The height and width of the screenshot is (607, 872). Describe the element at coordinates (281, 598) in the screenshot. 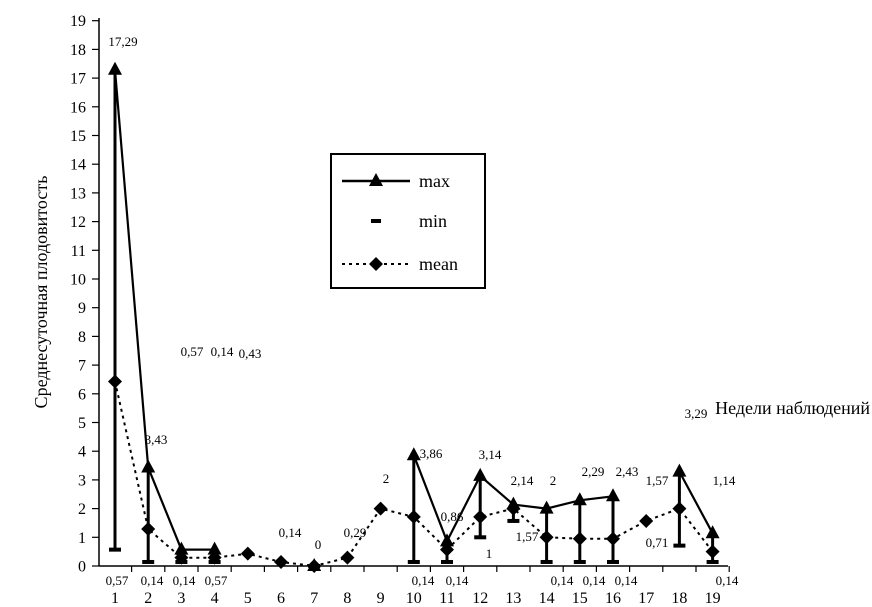

I see `x-tick-label: 6` at that location.